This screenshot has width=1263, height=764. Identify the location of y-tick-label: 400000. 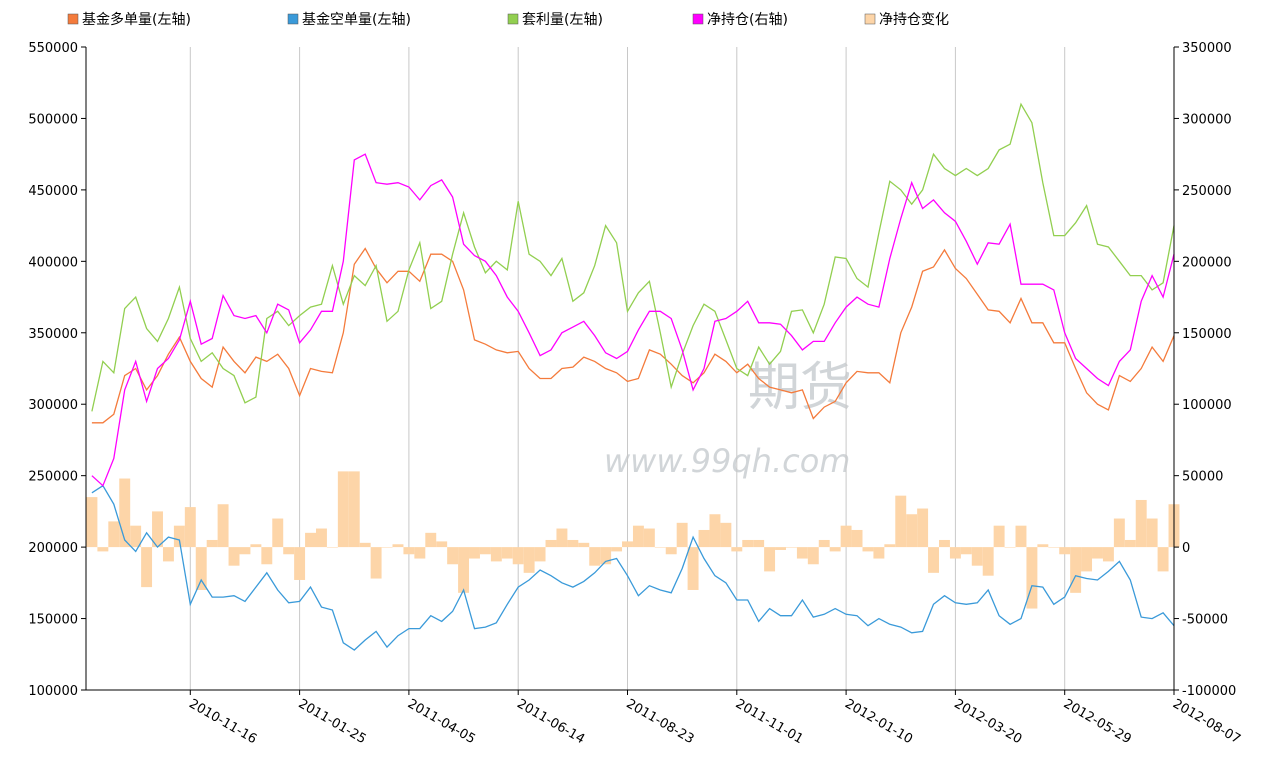
(53, 262).